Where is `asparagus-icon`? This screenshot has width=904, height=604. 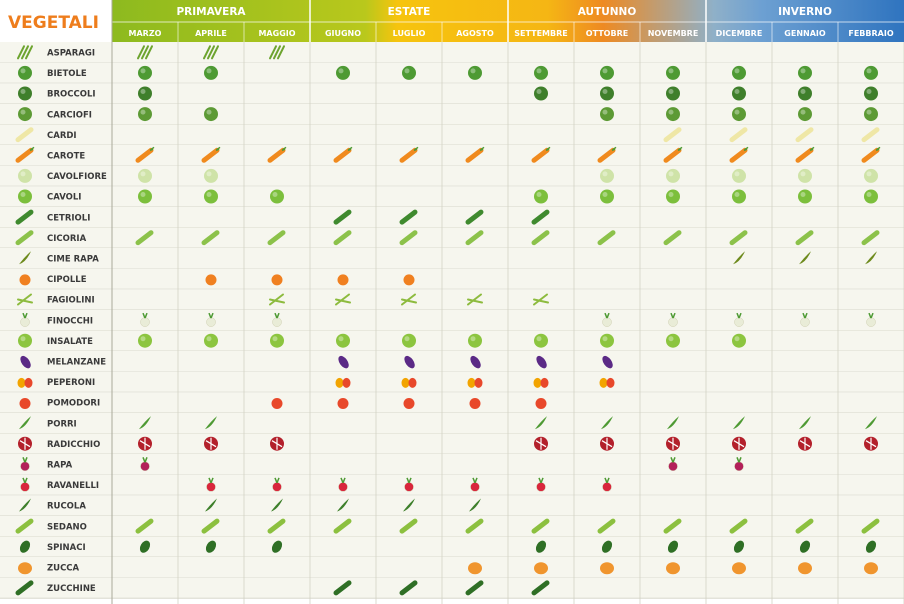
asparagus-icon is located at coordinates (277, 52).